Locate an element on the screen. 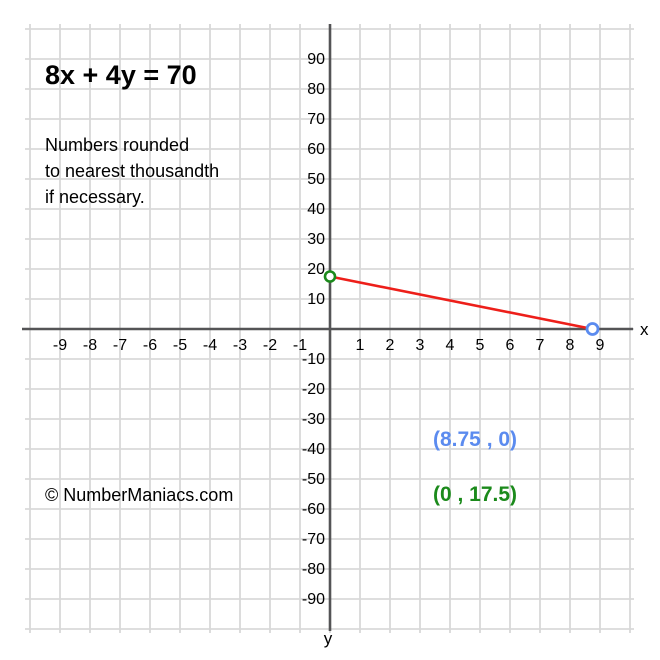 This screenshot has width=660, height=660. x-tick-label: -9 is located at coordinates (60, 345).